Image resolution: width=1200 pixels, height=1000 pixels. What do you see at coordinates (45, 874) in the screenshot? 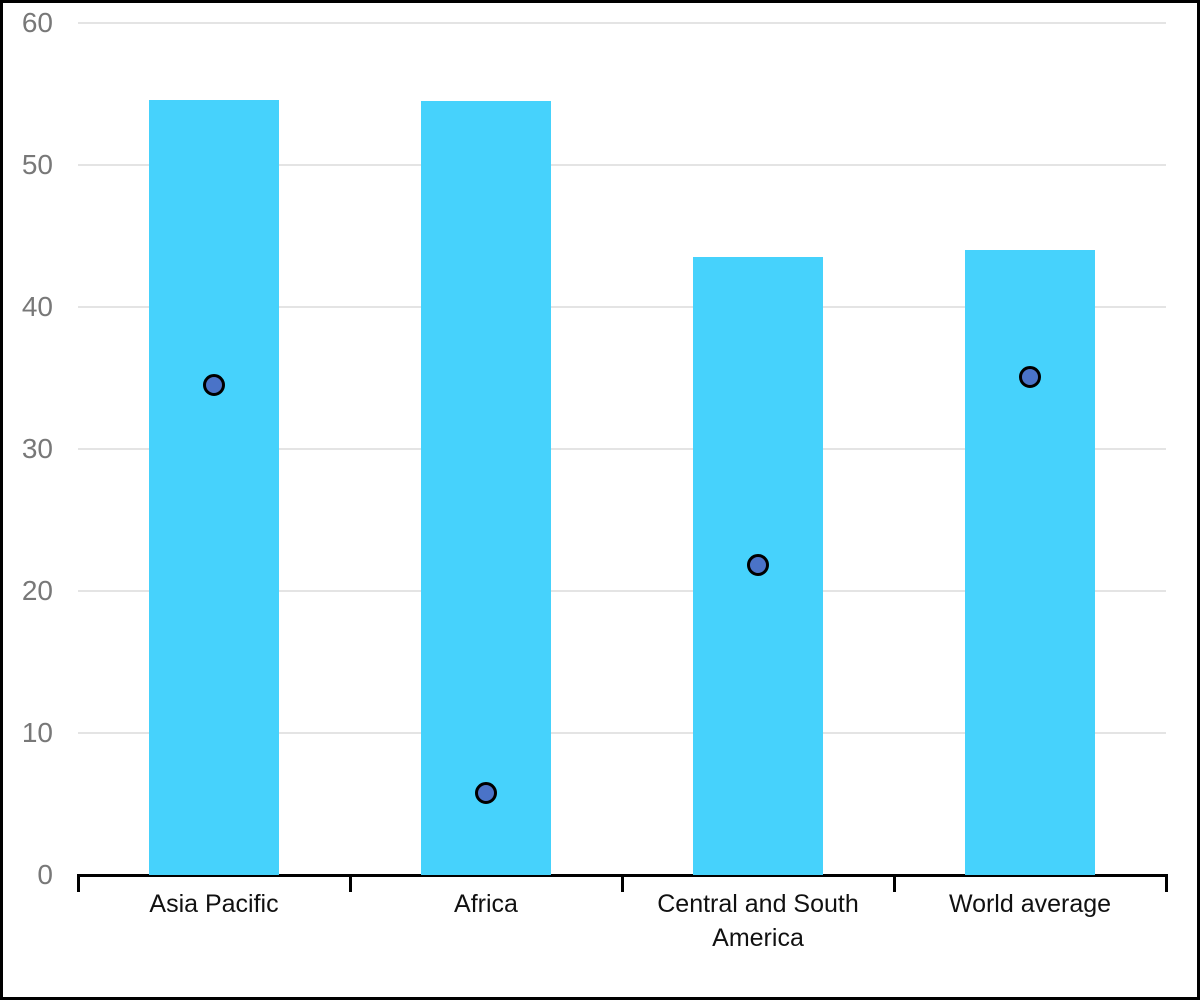
I see `y-axis-tick-label: 0` at bounding box center [45, 874].